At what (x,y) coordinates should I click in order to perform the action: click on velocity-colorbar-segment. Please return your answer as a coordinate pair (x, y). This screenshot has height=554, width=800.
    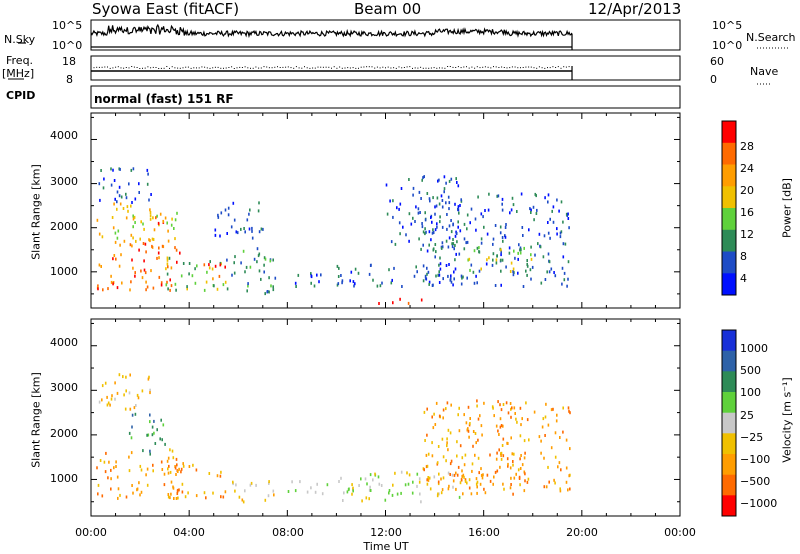
    Looking at the image, I should click on (729, 340).